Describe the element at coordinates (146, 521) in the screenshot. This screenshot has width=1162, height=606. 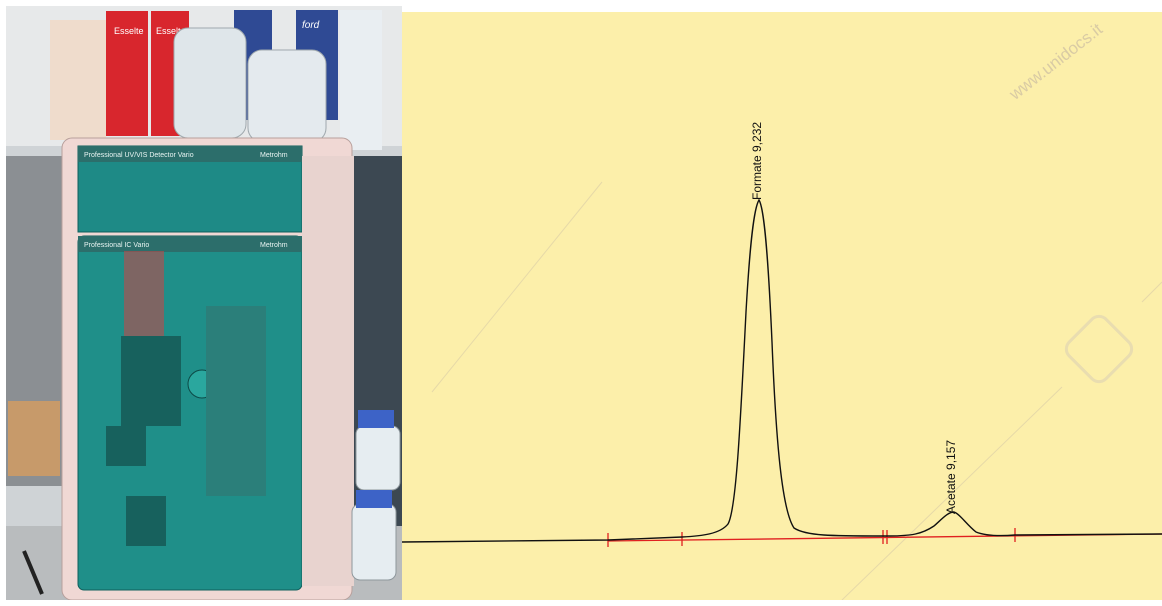
I see `bottom-module` at that location.